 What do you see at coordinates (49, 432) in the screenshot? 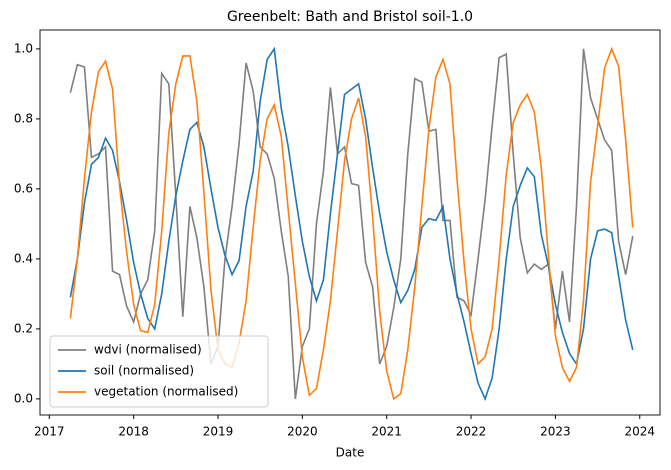
I see `x-tick-label: 2017` at bounding box center [49, 432].